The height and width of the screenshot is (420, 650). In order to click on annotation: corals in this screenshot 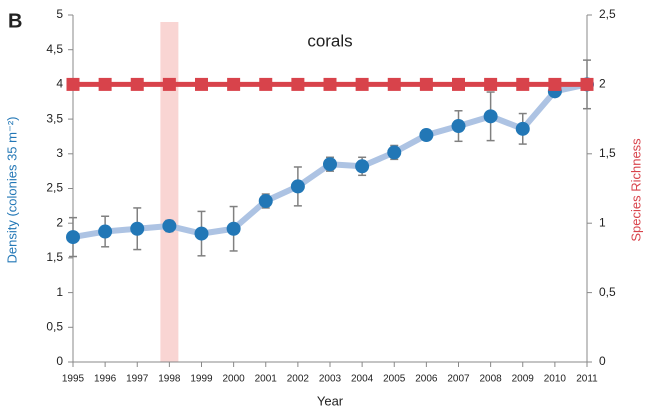, I will do `click(329, 40)`.